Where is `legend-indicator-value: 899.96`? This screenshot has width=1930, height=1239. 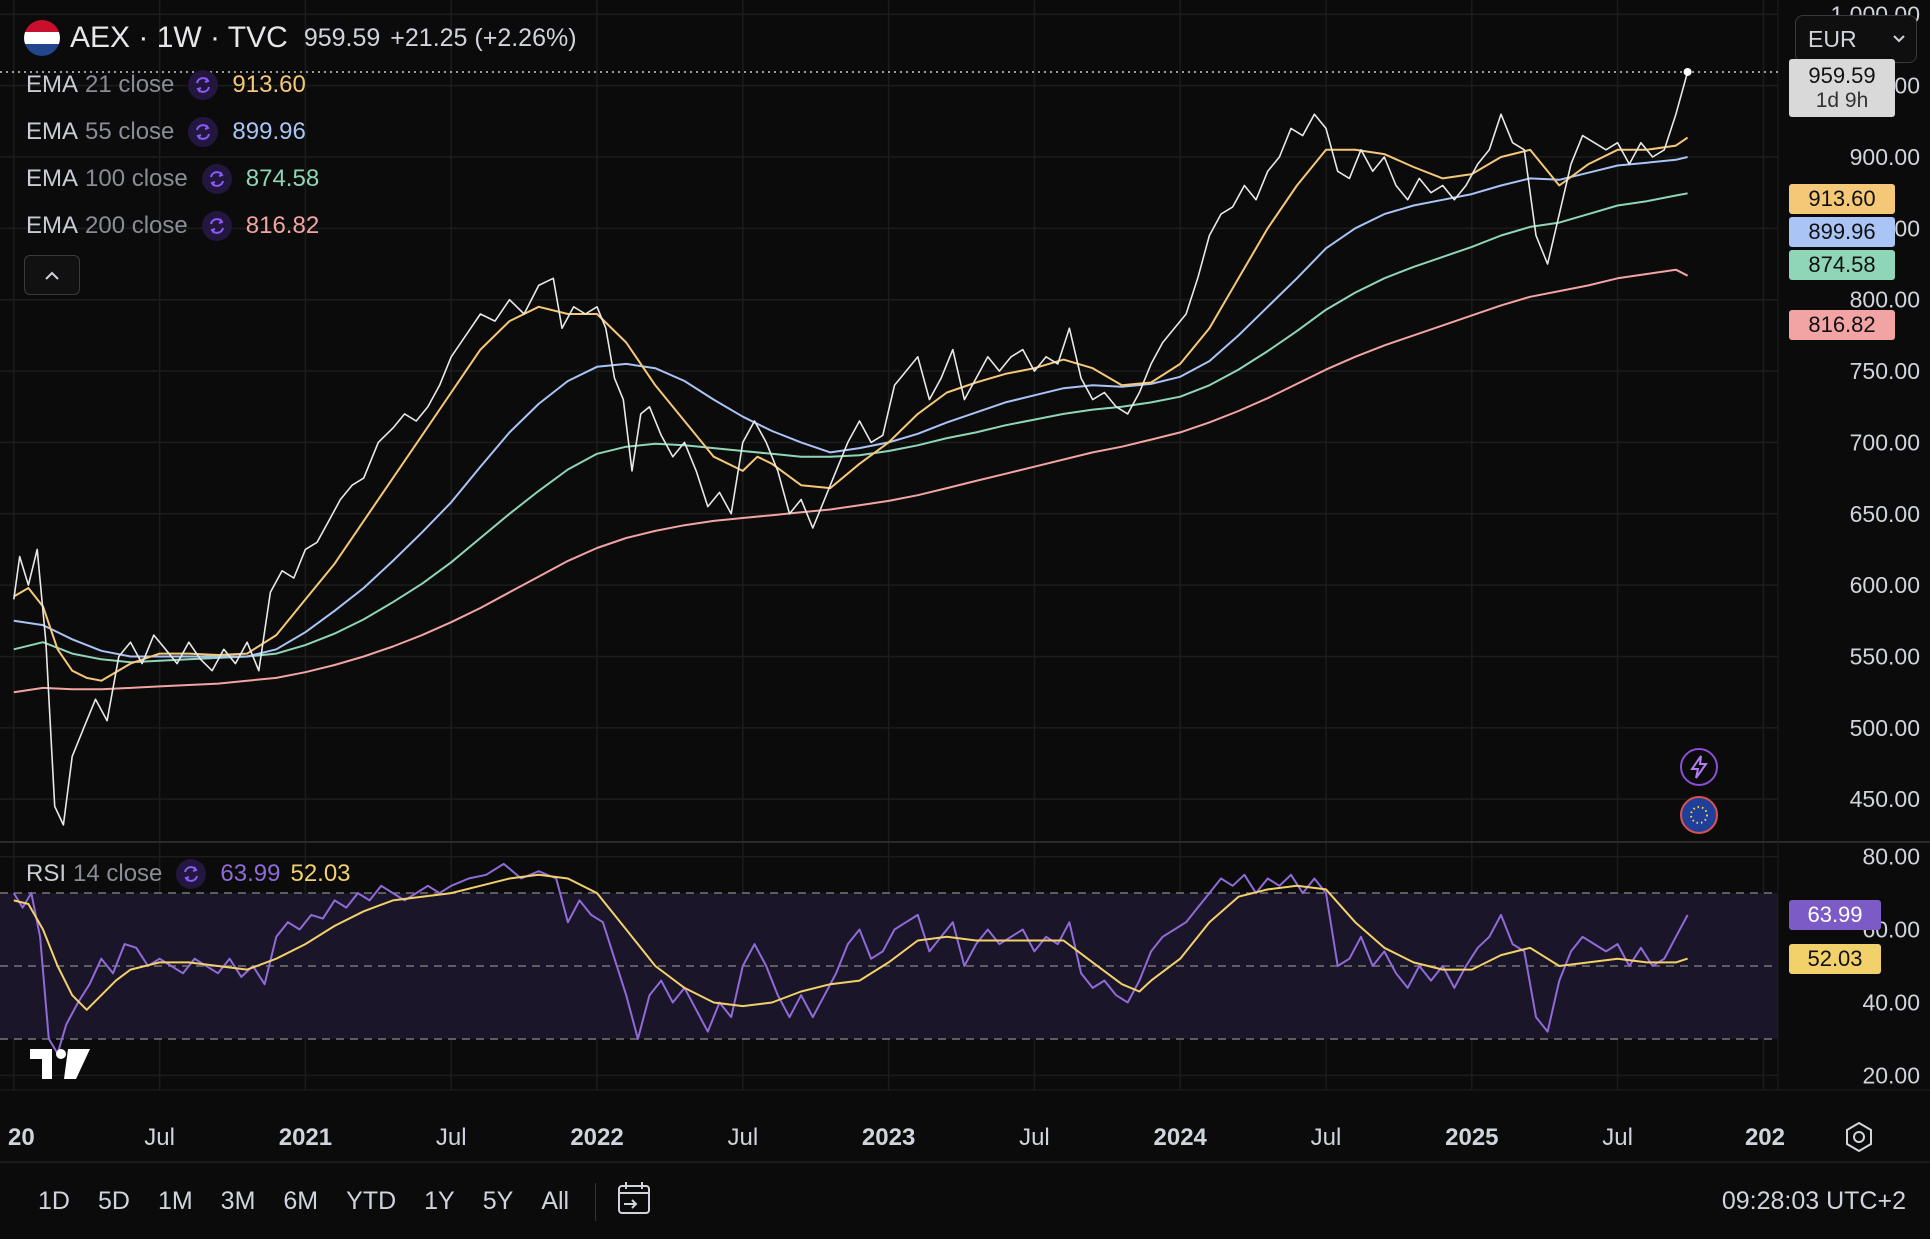 legend-indicator-value: 899.96 is located at coordinates (269, 131).